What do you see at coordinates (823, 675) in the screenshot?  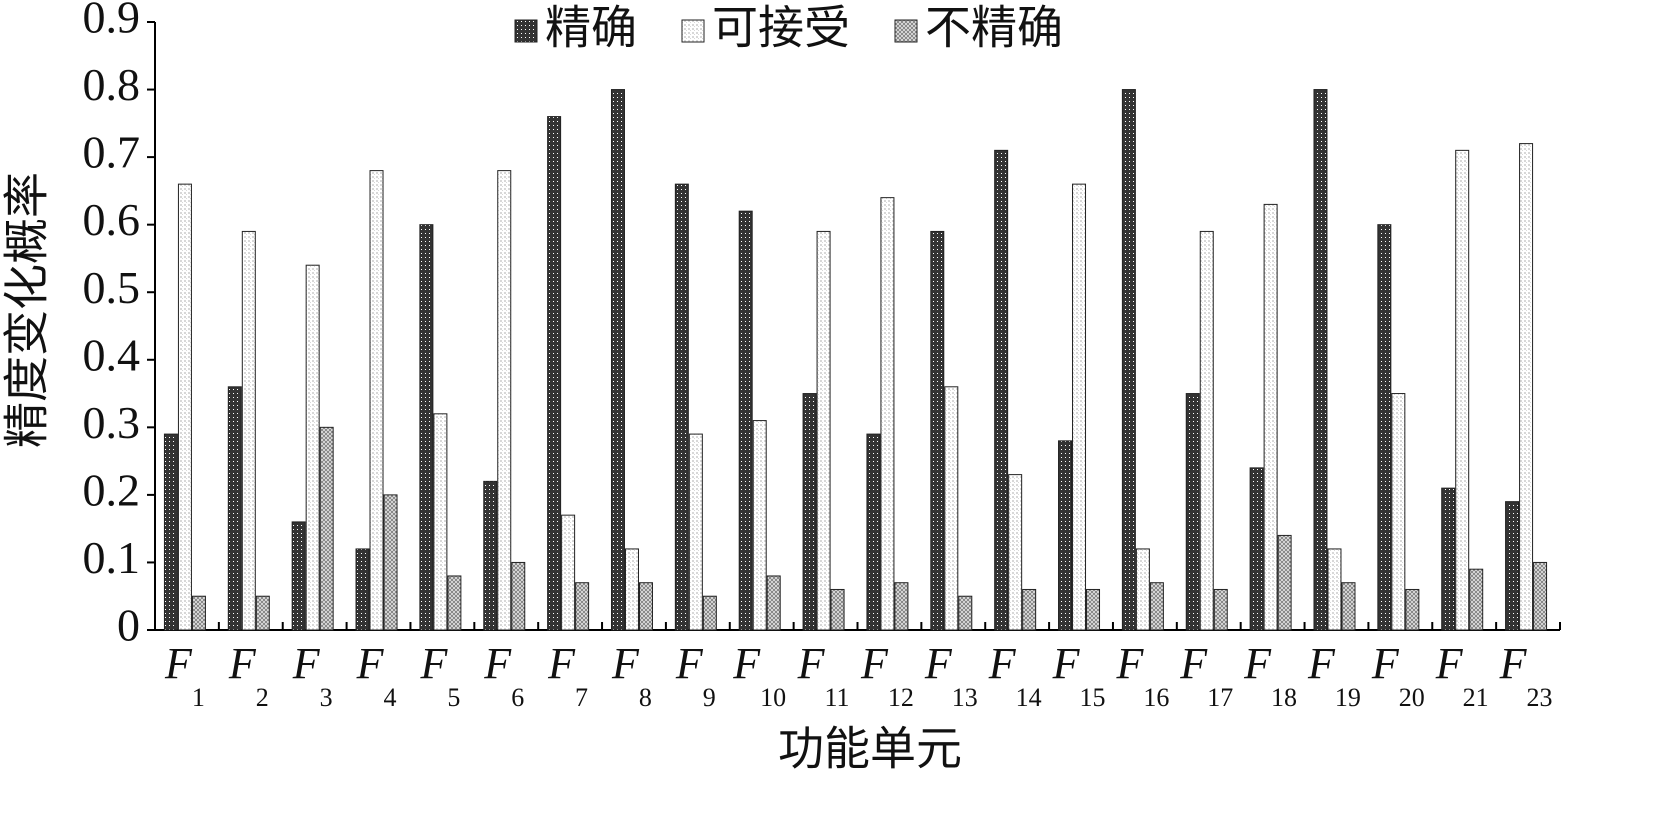 I see `x-tick-label: F11` at bounding box center [823, 675].